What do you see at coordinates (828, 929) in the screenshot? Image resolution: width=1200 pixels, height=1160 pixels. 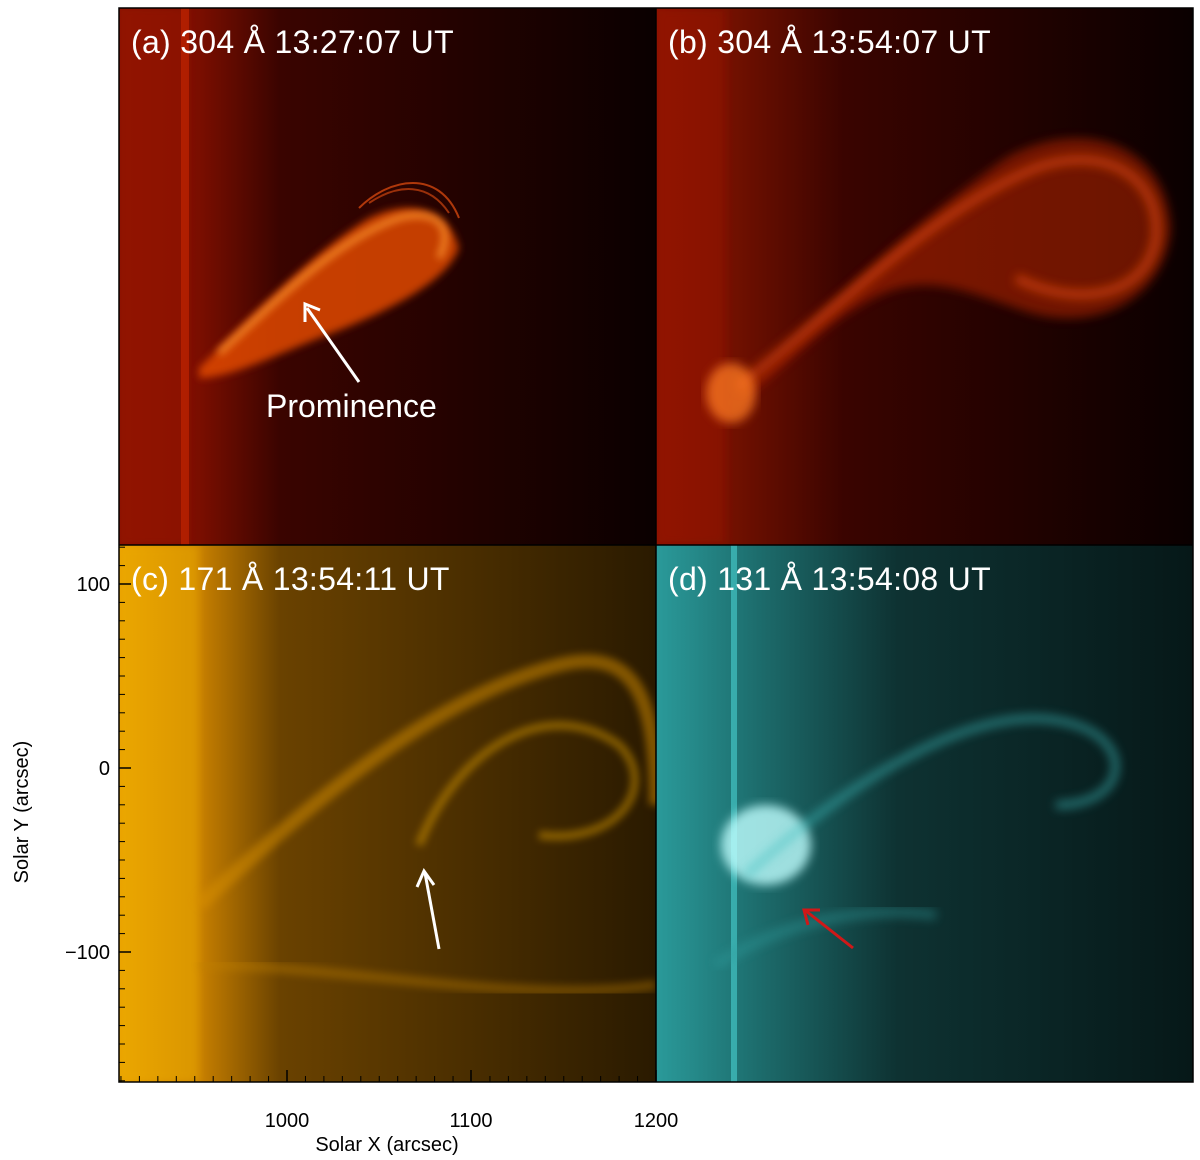 I see `panel-d-arrow` at bounding box center [828, 929].